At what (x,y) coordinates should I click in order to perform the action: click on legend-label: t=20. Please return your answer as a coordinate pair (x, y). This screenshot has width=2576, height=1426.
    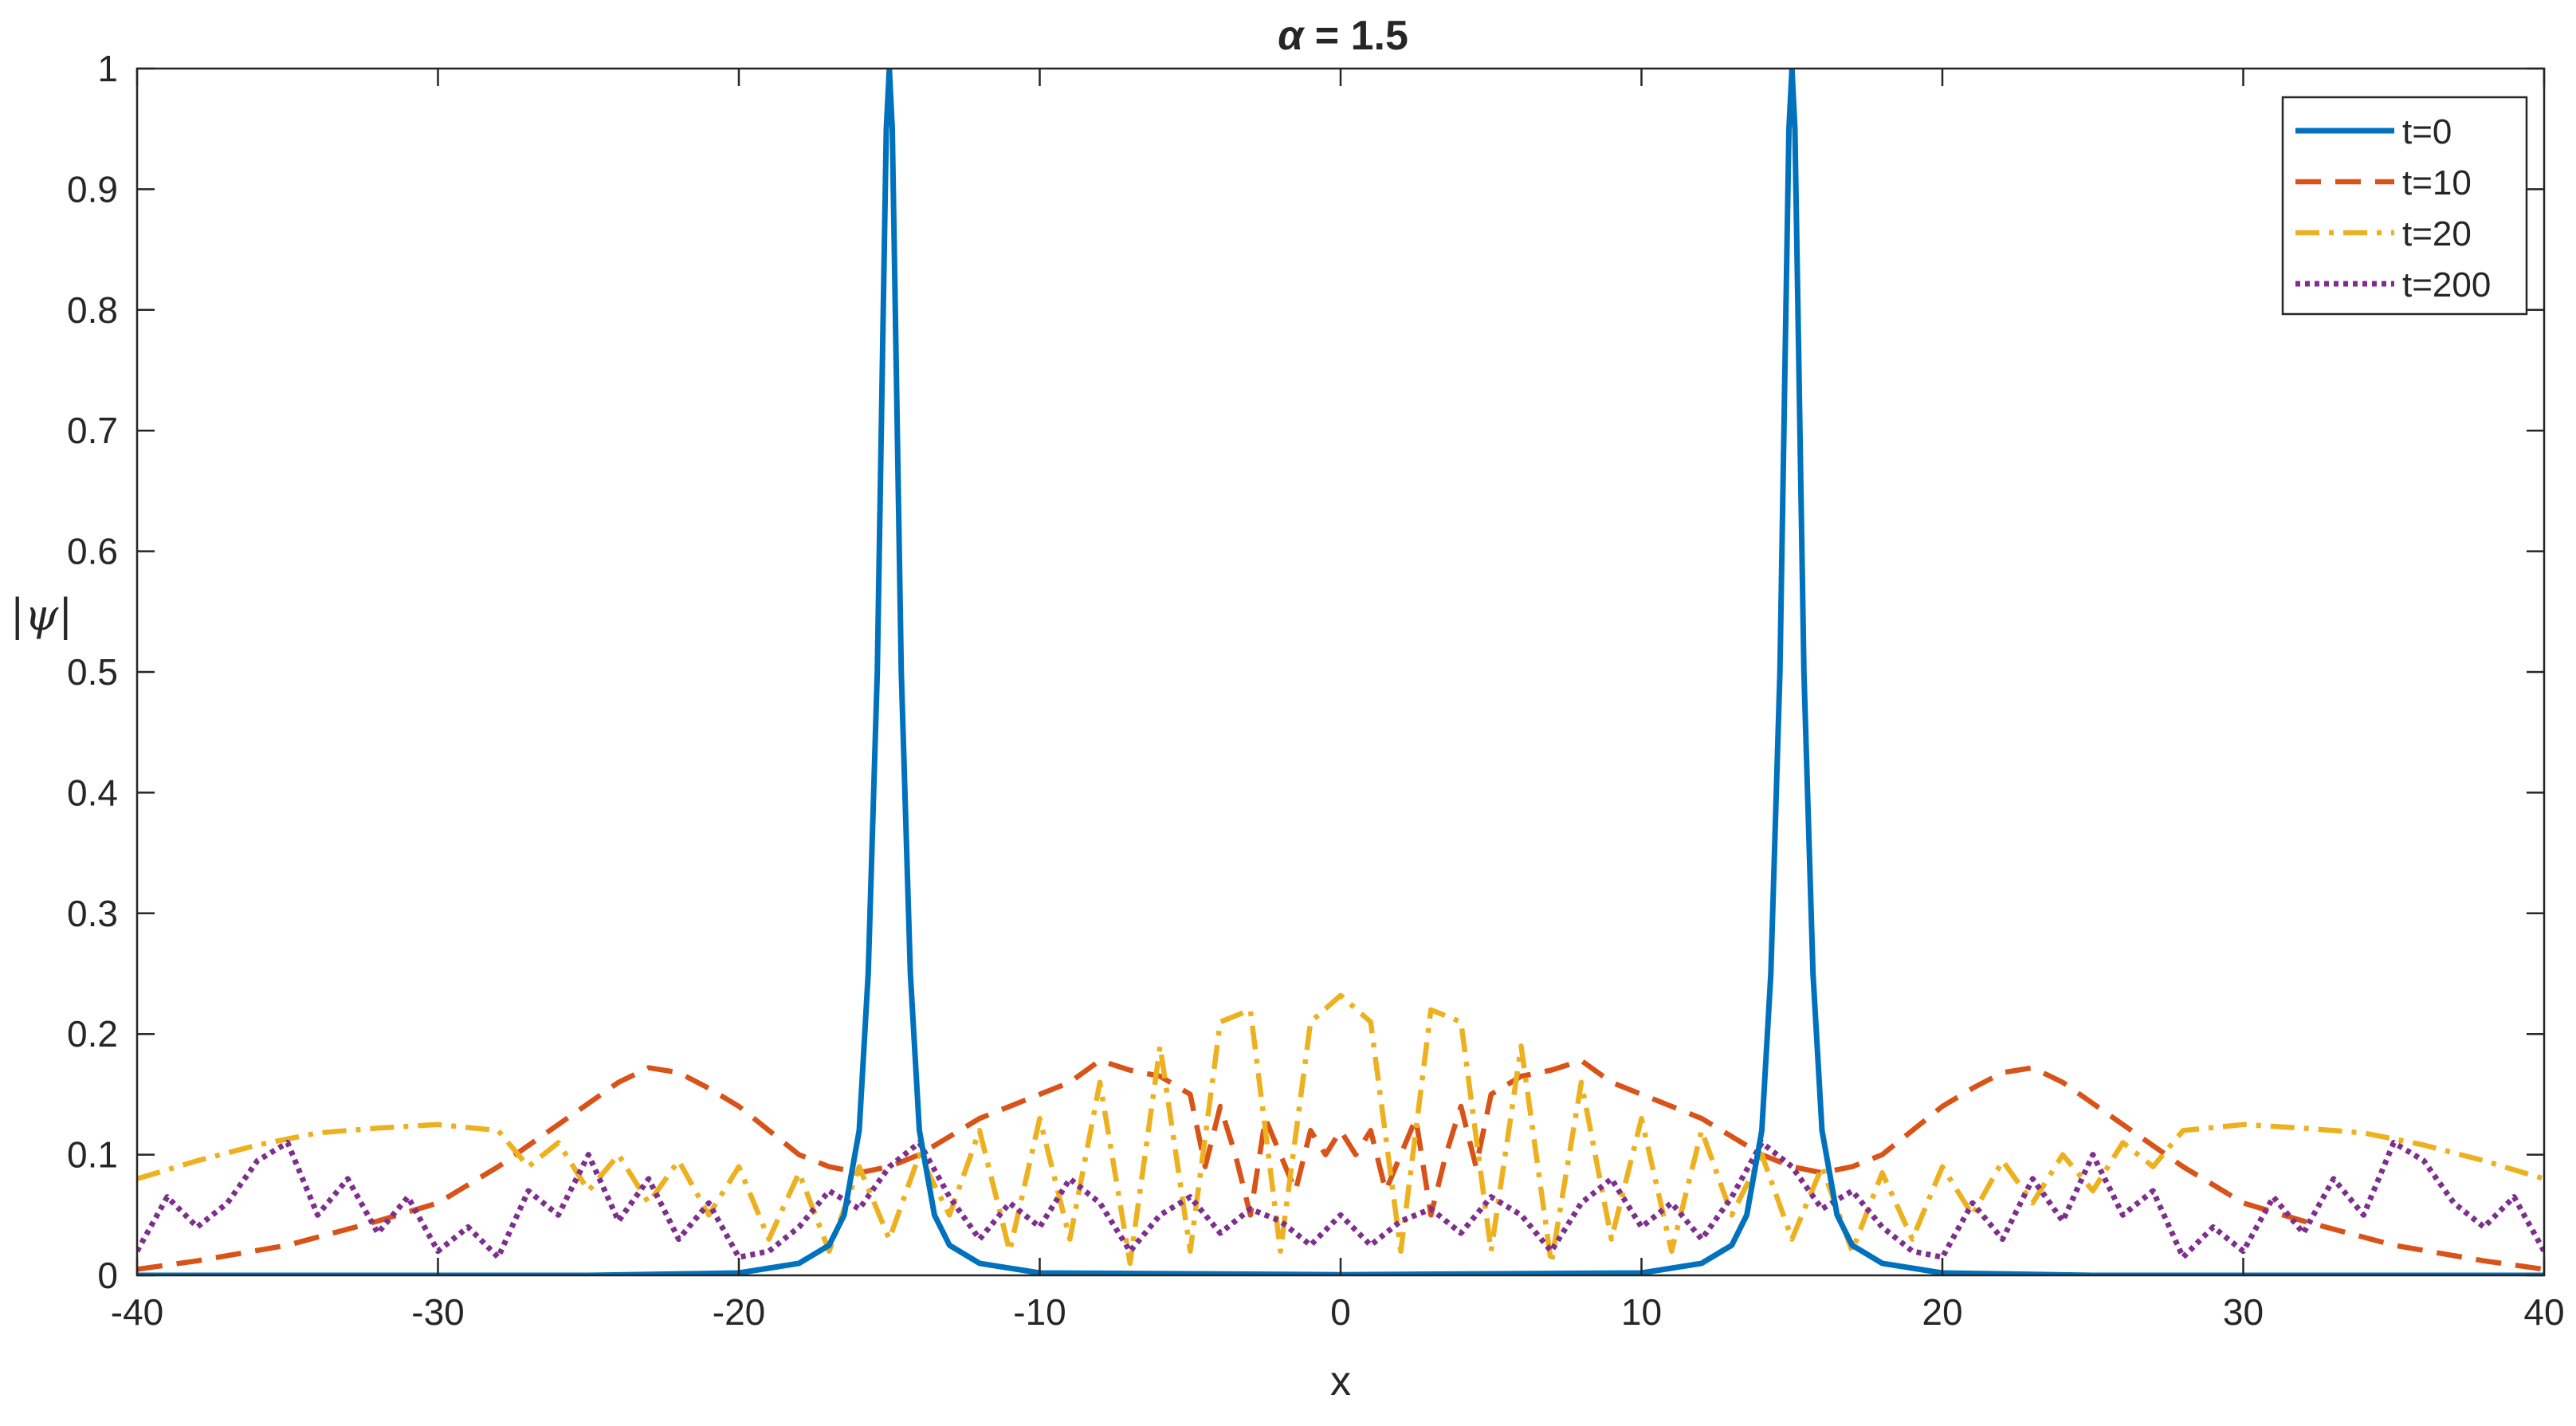
    Looking at the image, I should click on (2437, 233).